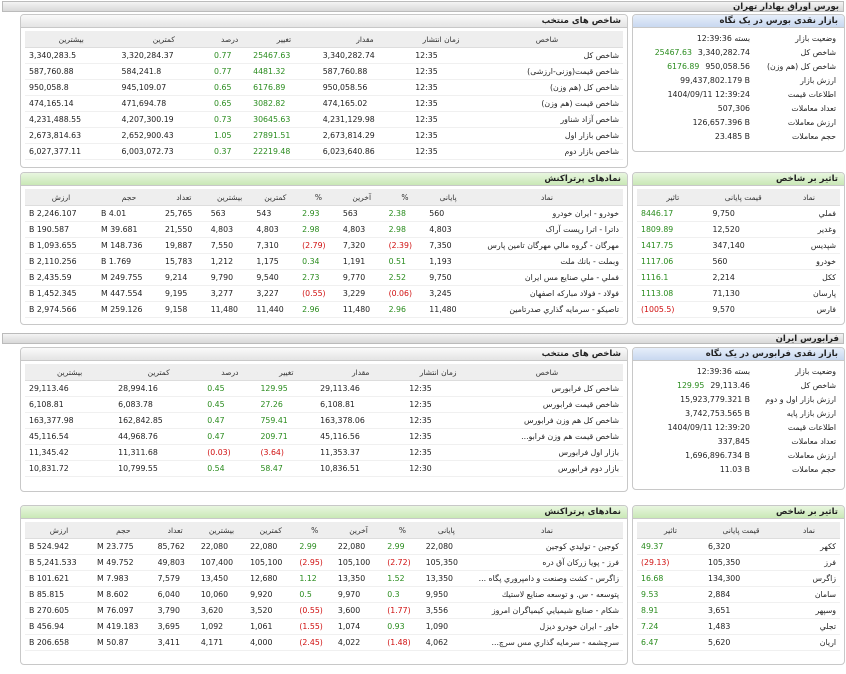  Describe the element at coordinates (275, 293) in the screenshot. I see `cell: 3,227` at that location.